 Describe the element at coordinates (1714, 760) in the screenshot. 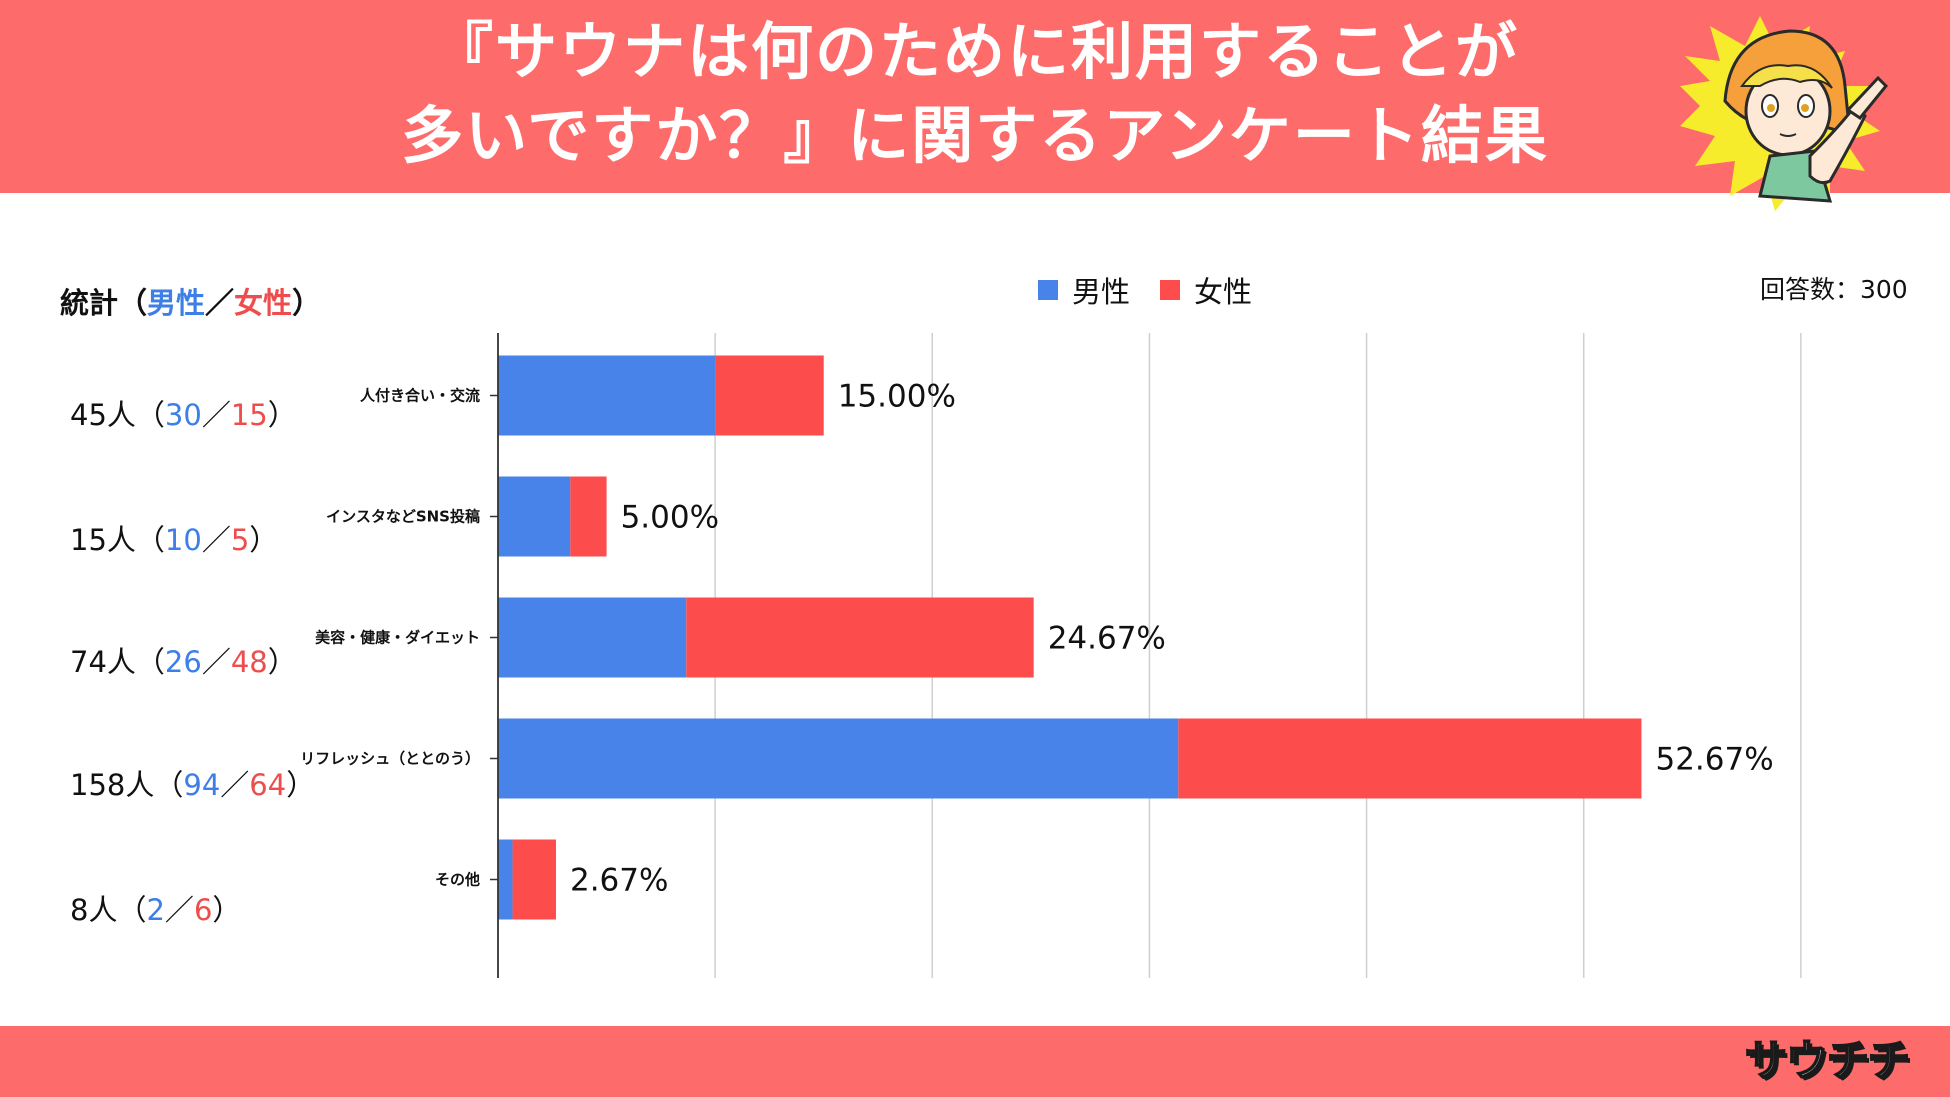

I see `data-label: 52.67%` at that location.